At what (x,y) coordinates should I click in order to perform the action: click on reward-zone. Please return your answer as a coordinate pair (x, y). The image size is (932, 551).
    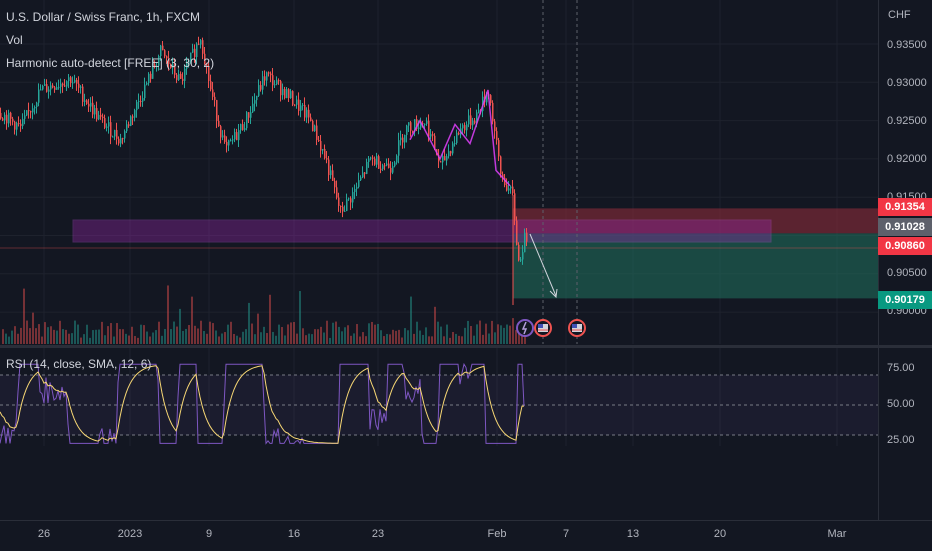
    Looking at the image, I should click on (695, 266).